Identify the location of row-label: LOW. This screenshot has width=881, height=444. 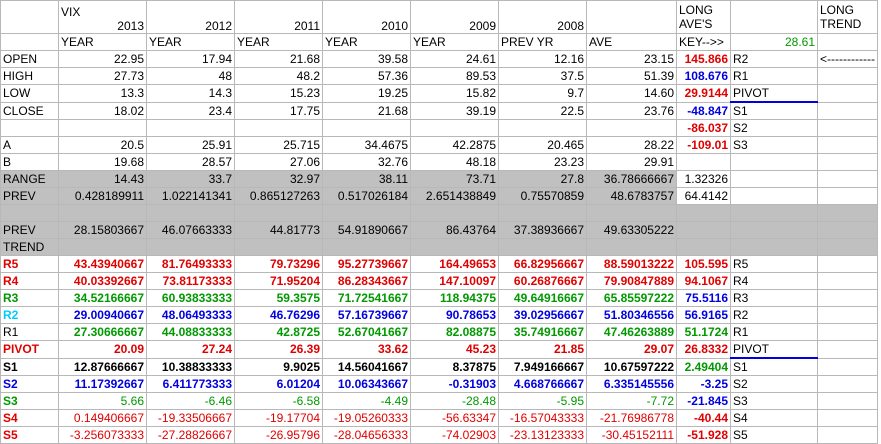
(29, 93).